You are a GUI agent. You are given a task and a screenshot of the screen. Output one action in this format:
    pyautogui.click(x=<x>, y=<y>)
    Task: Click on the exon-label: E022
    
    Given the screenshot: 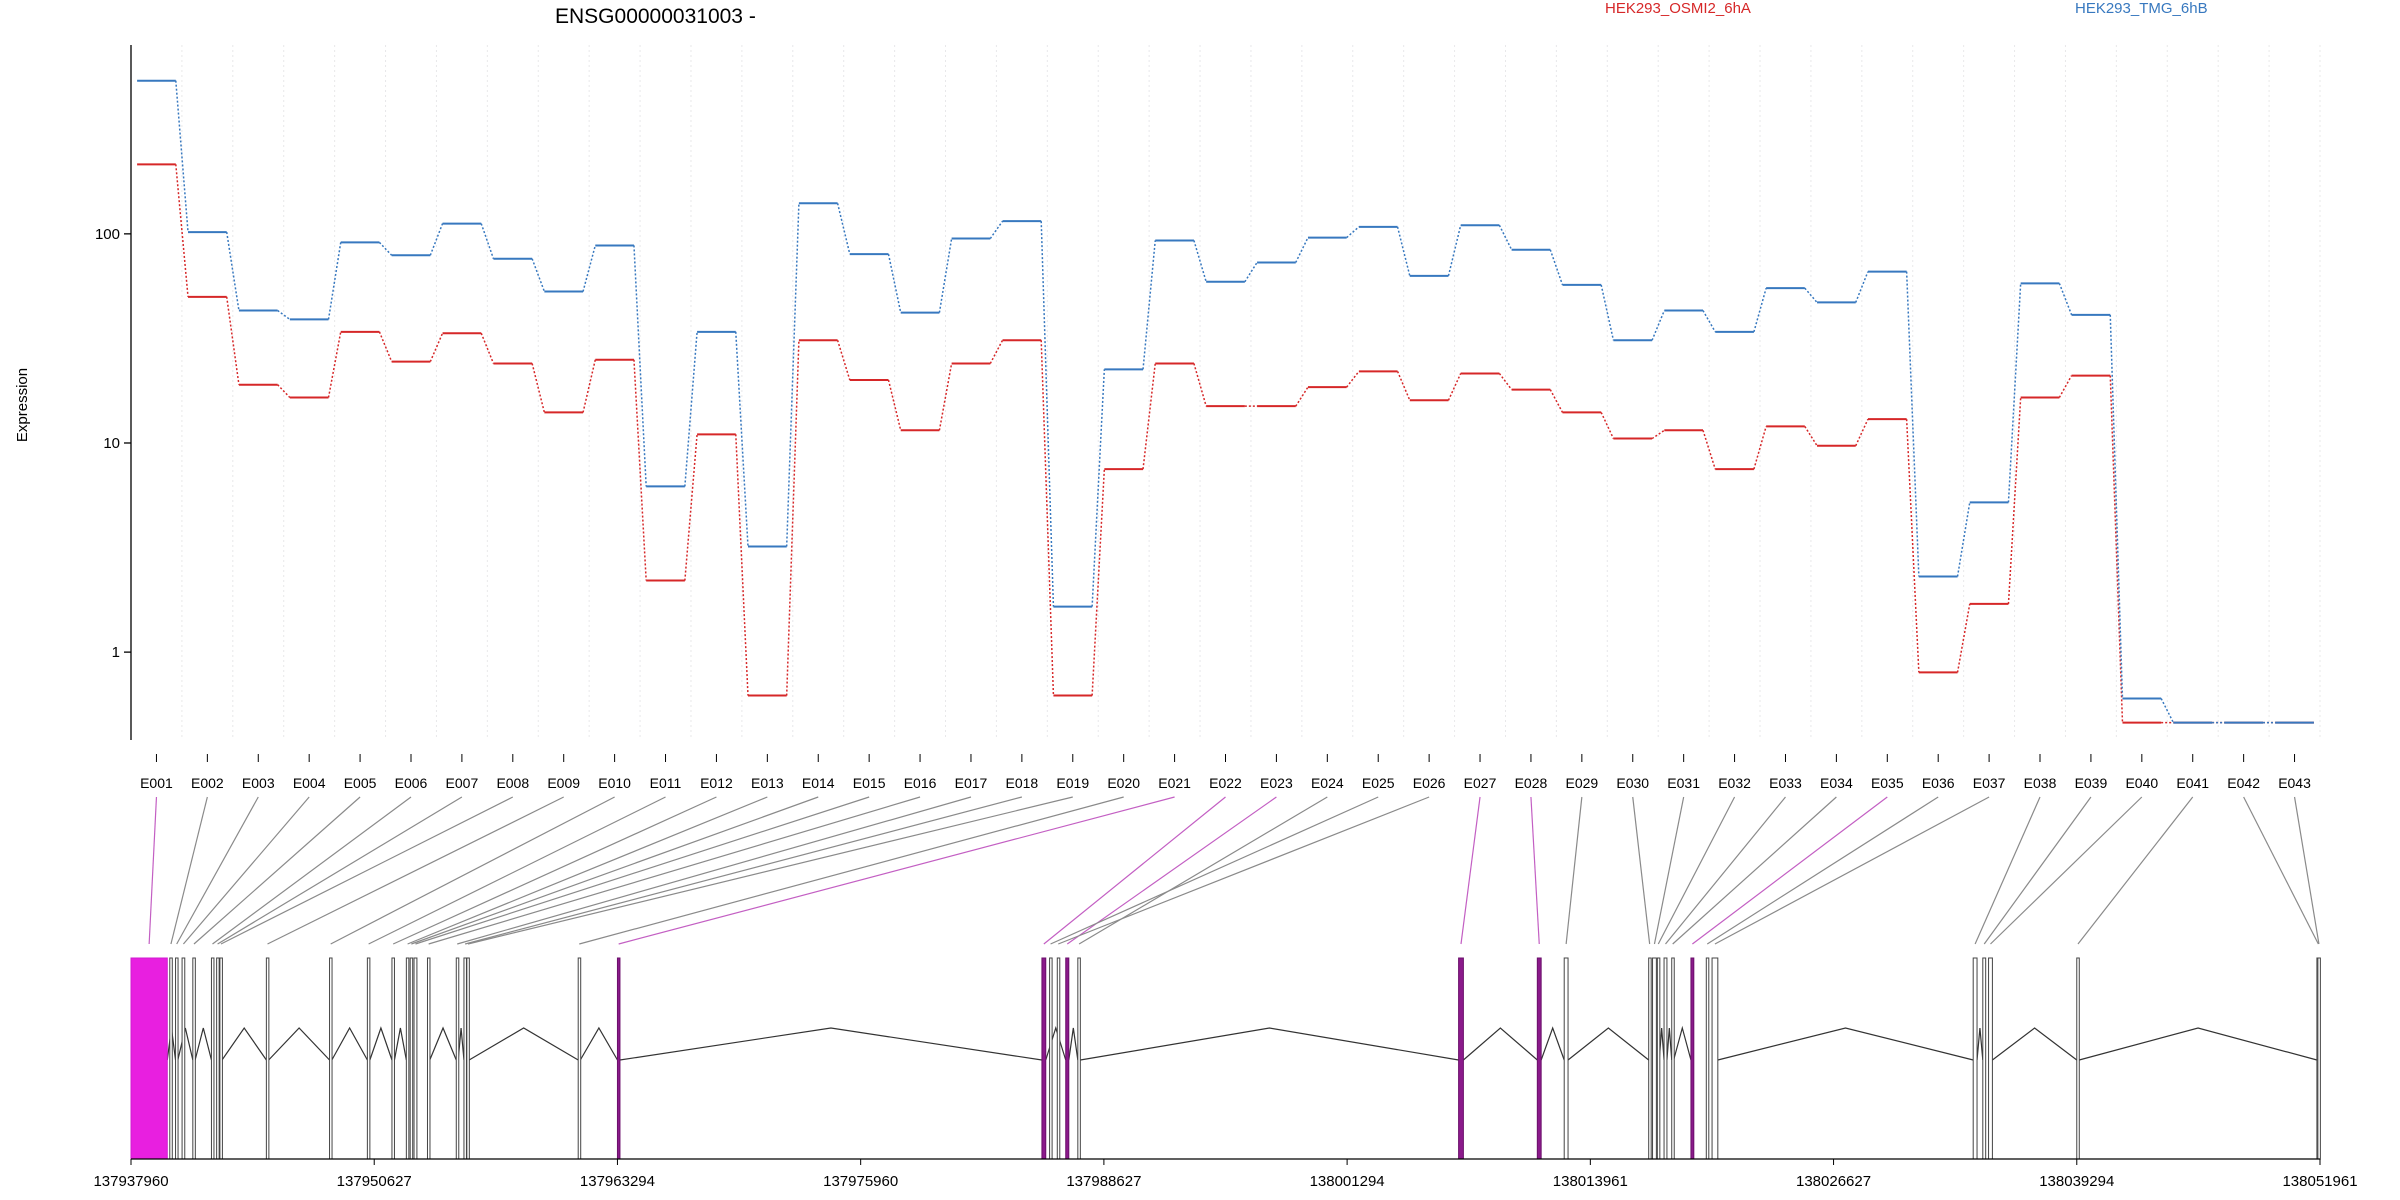 What is the action you would take?
    pyautogui.click(x=1225, y=783)
    